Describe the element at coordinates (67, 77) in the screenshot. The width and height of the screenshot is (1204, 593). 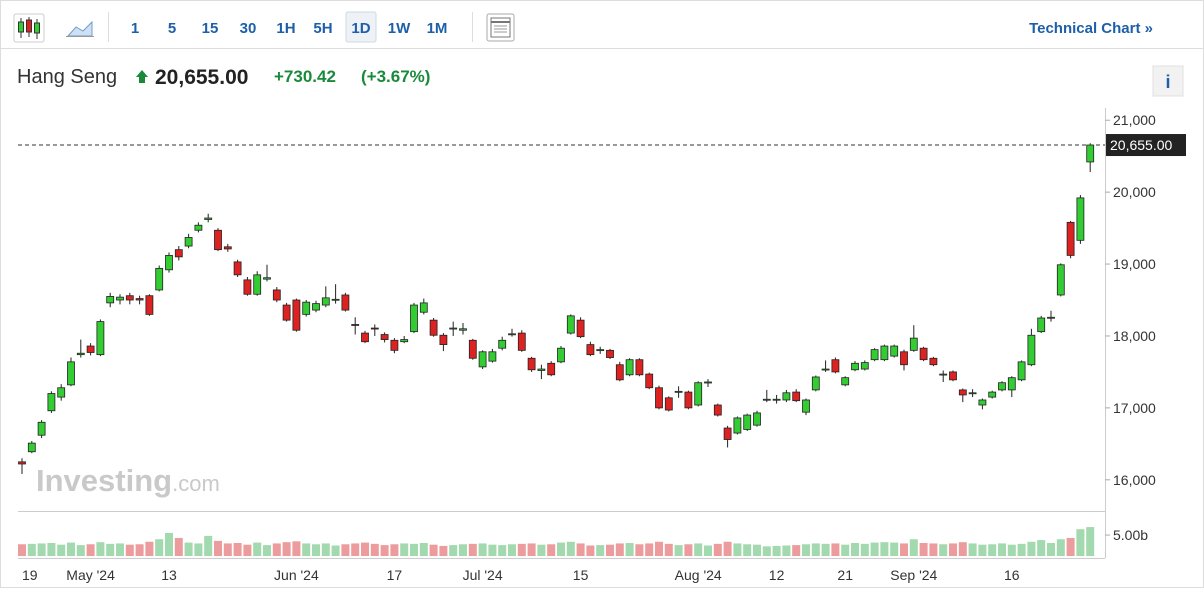
I see `instrument-name: Hang Seng` at that location.